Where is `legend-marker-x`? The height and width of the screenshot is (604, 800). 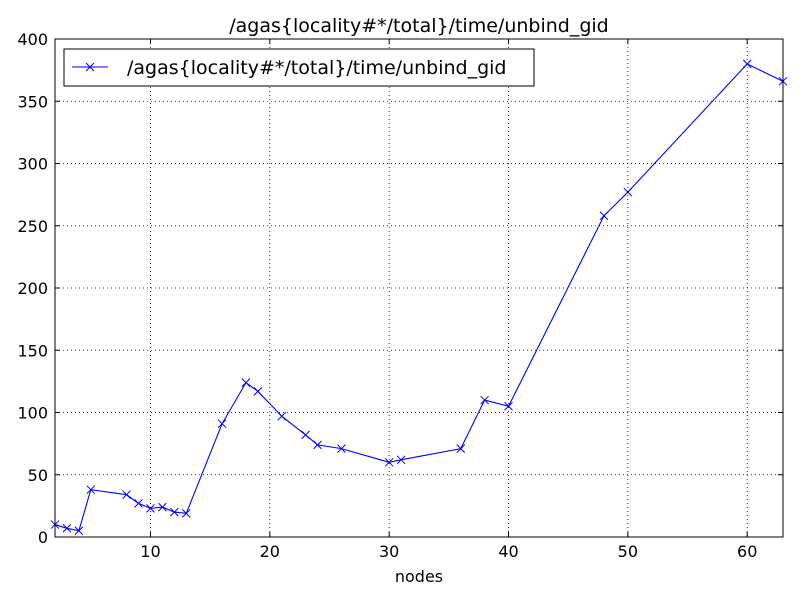
legend-marker-x is located at coordinates (90, 67).